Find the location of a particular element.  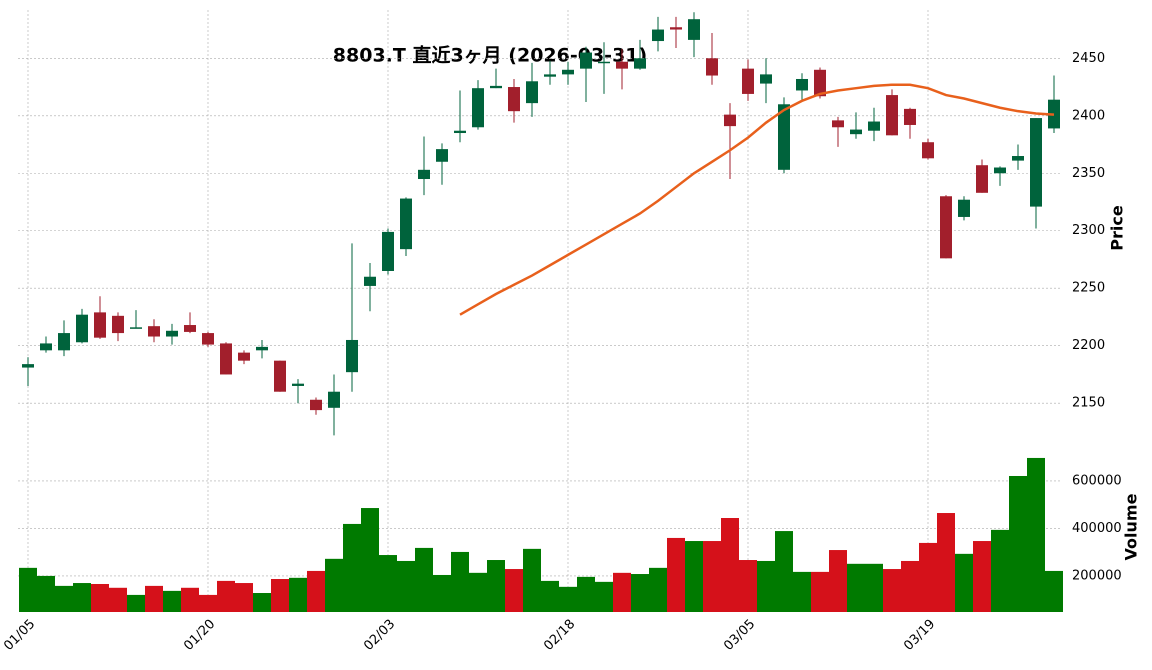

volume-tick-label: 400000 is located at coordinates (1097, 528).